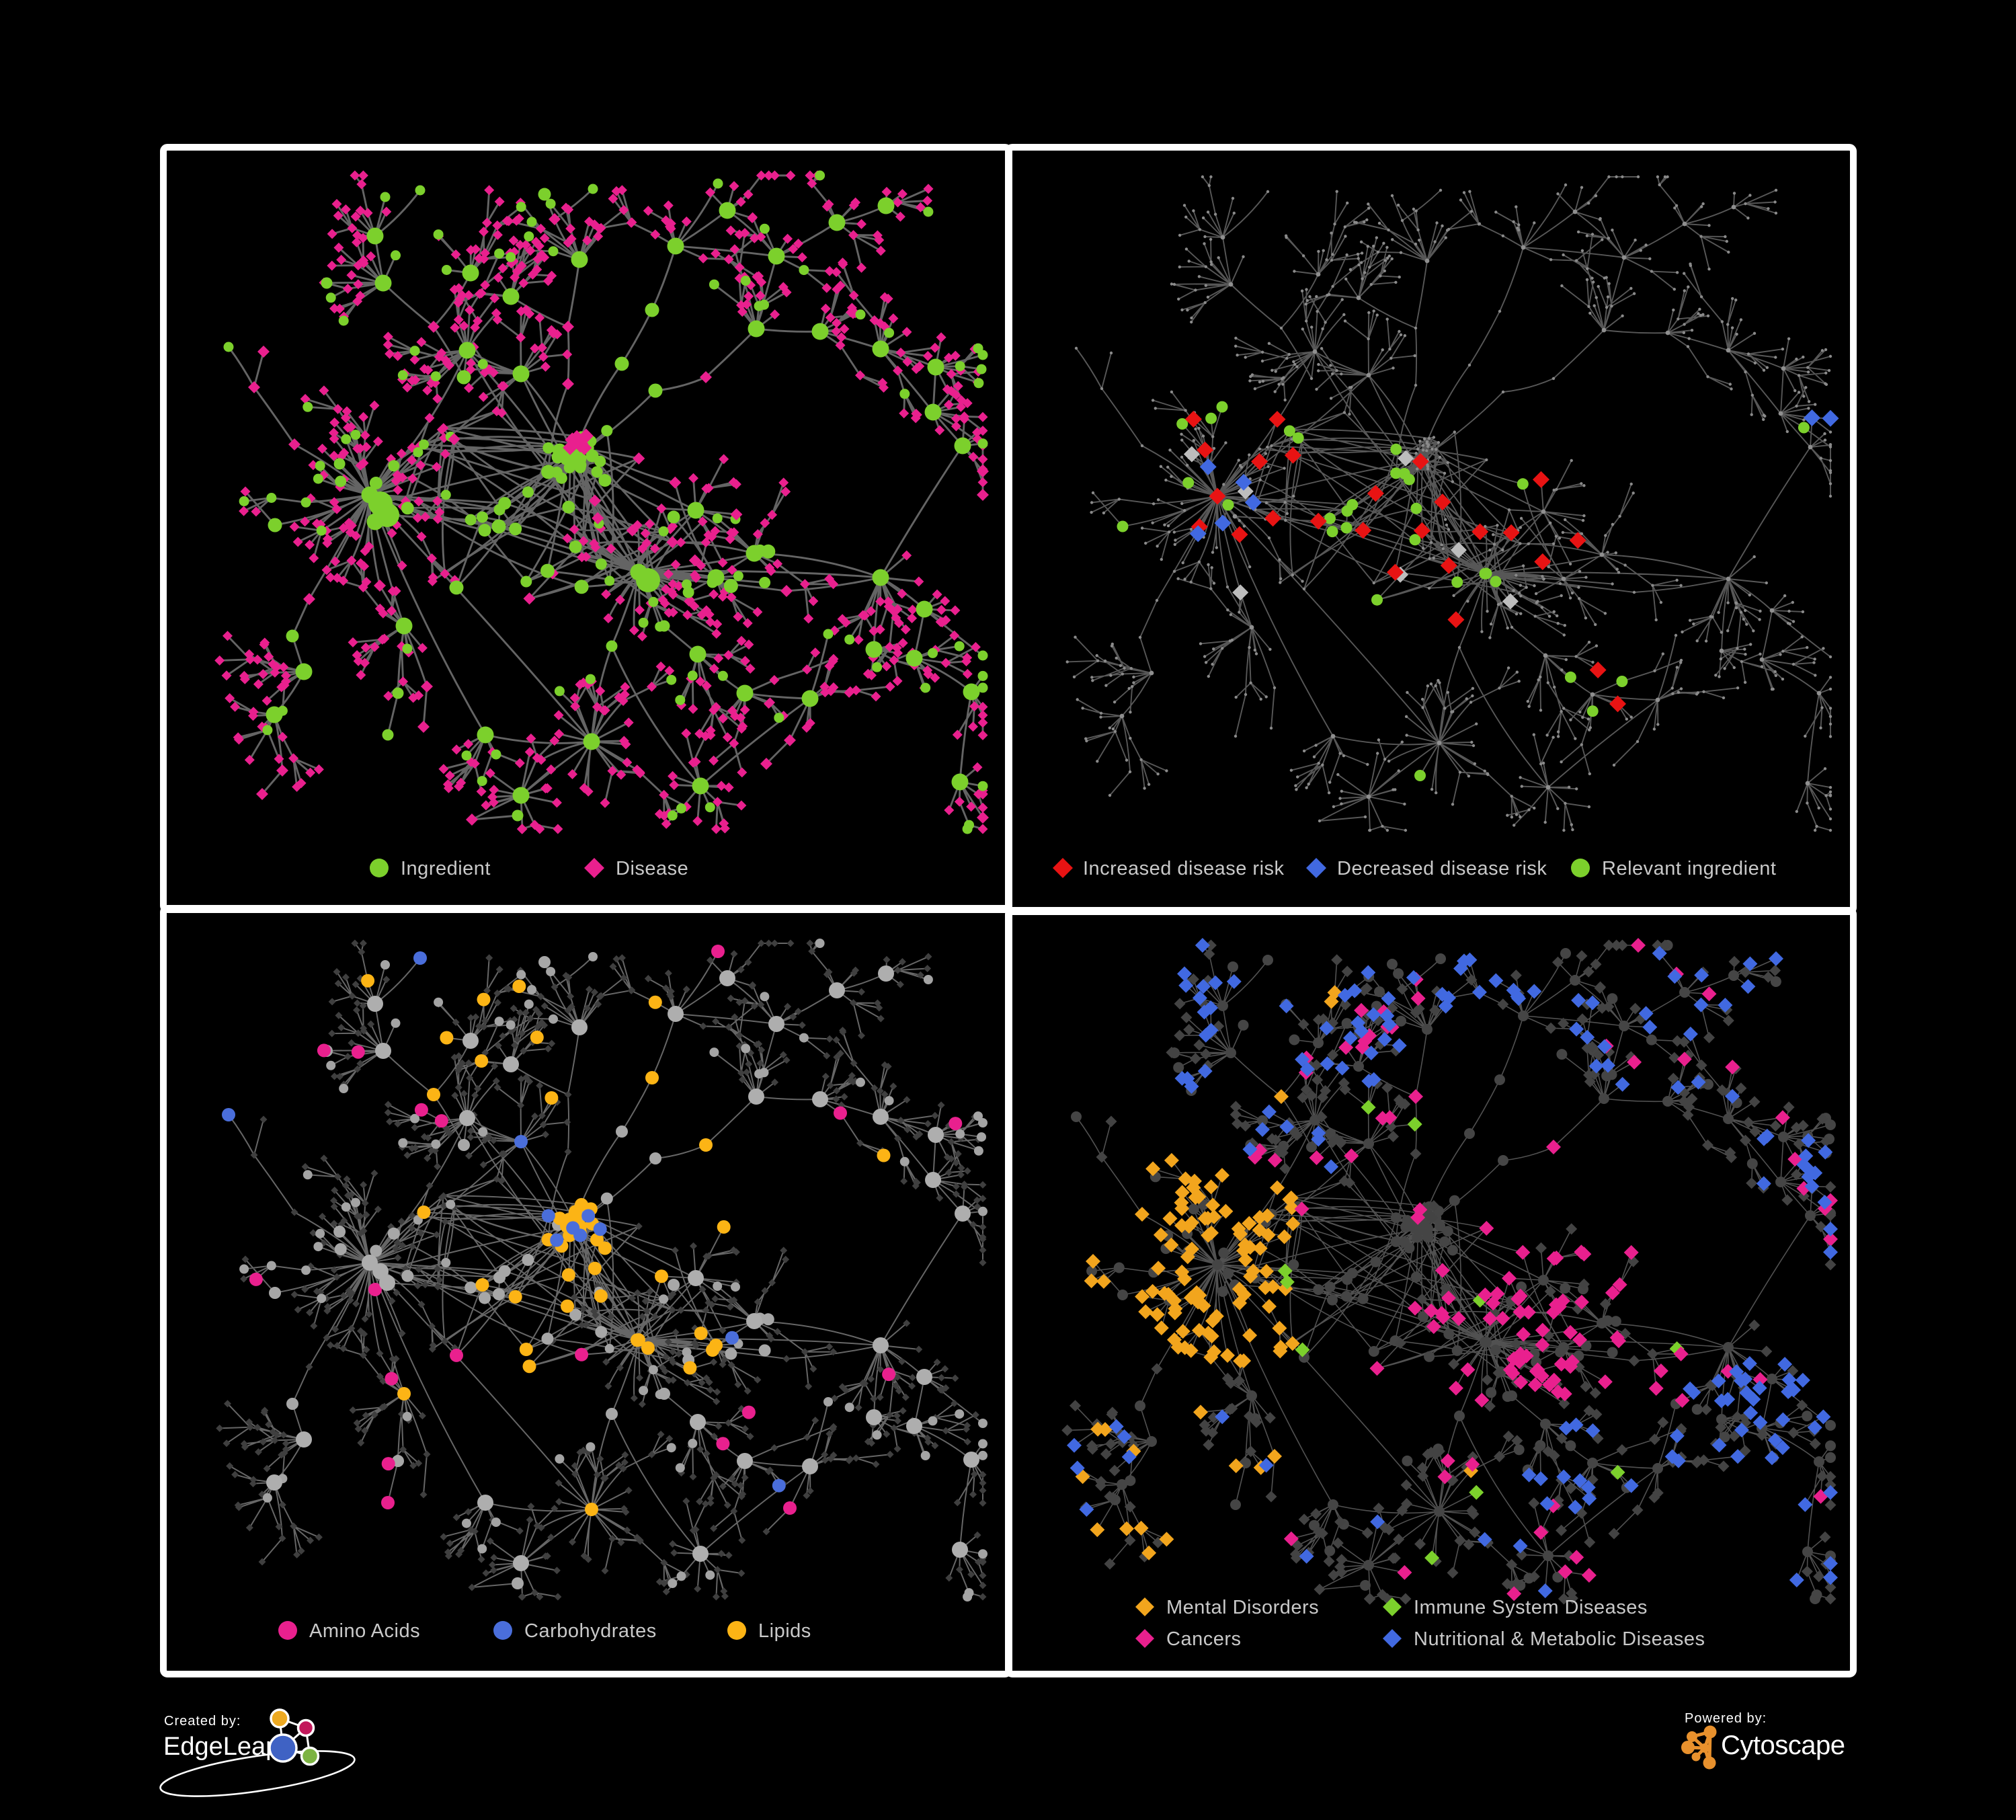 This screenshot has width=2016, height=1820. I want to click on svg-text: Ingredient, so click(446, 868).